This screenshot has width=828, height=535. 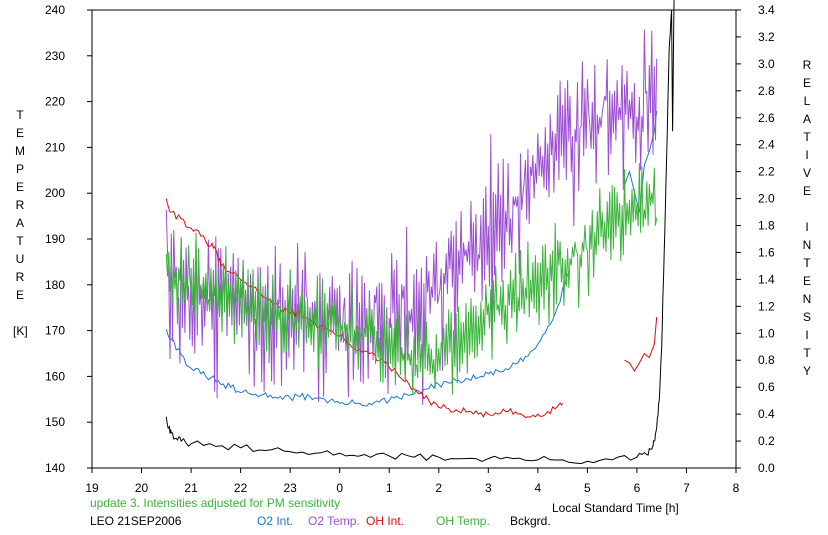 What do you see at coordinates (55, 193) in the screenshot?
I see `y-left-tick-label: 200` at bounding box center [55, 193].